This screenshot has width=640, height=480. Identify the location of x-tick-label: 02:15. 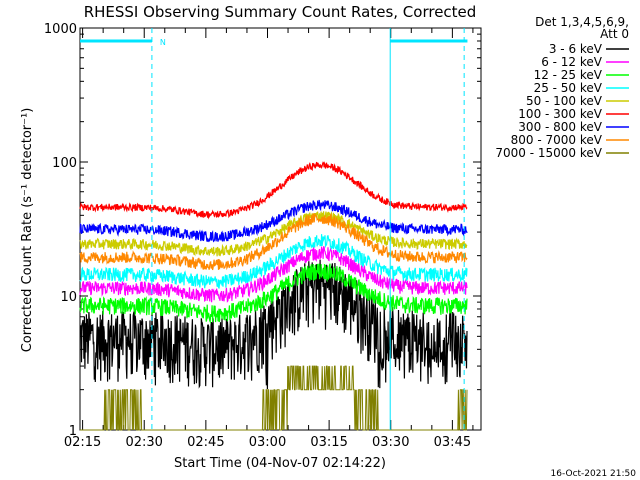
(82, 442).